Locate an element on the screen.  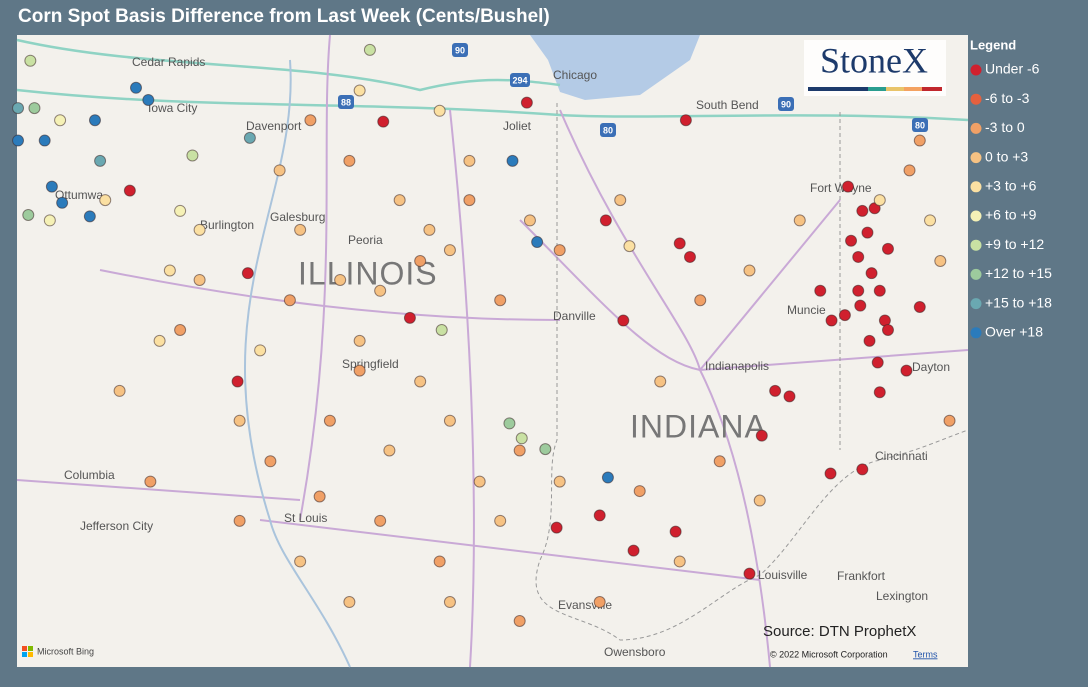
shield-label: 80 is located at coordinates (920, 125).